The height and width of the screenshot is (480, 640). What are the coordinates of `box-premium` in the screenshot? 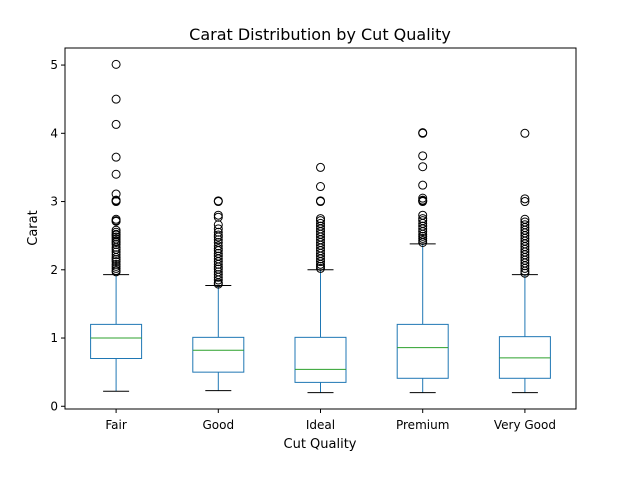 It's located at (422, 351).